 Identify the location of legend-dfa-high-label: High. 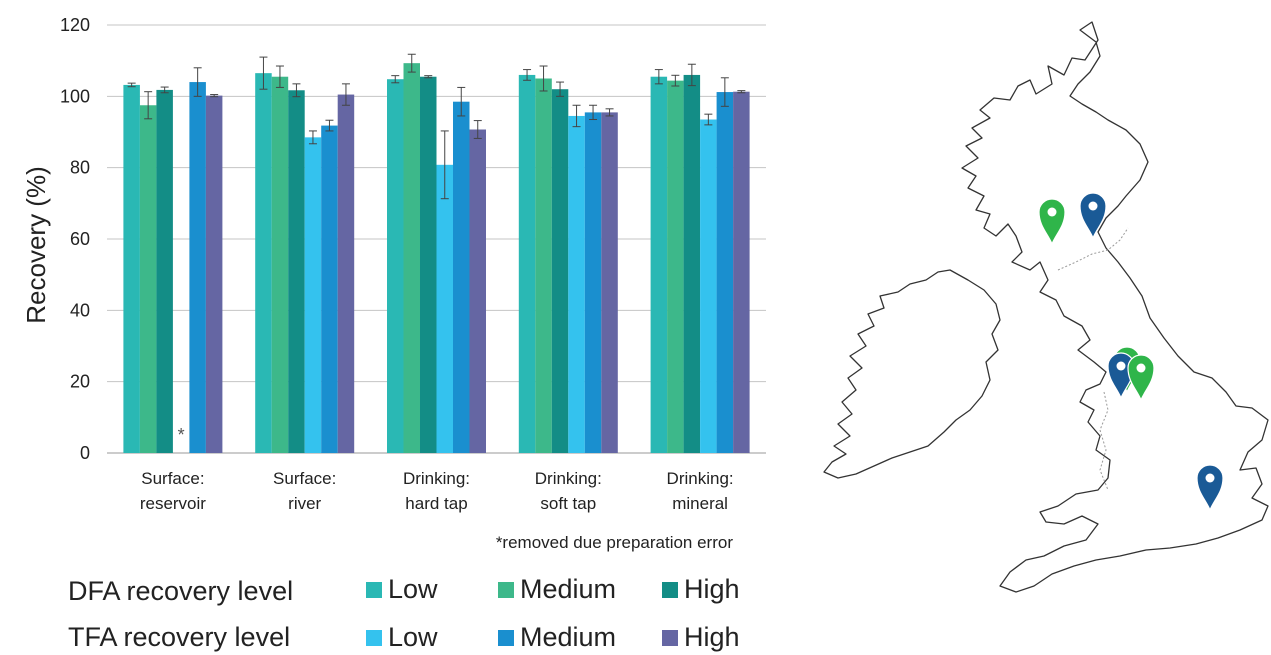
(712, 589).